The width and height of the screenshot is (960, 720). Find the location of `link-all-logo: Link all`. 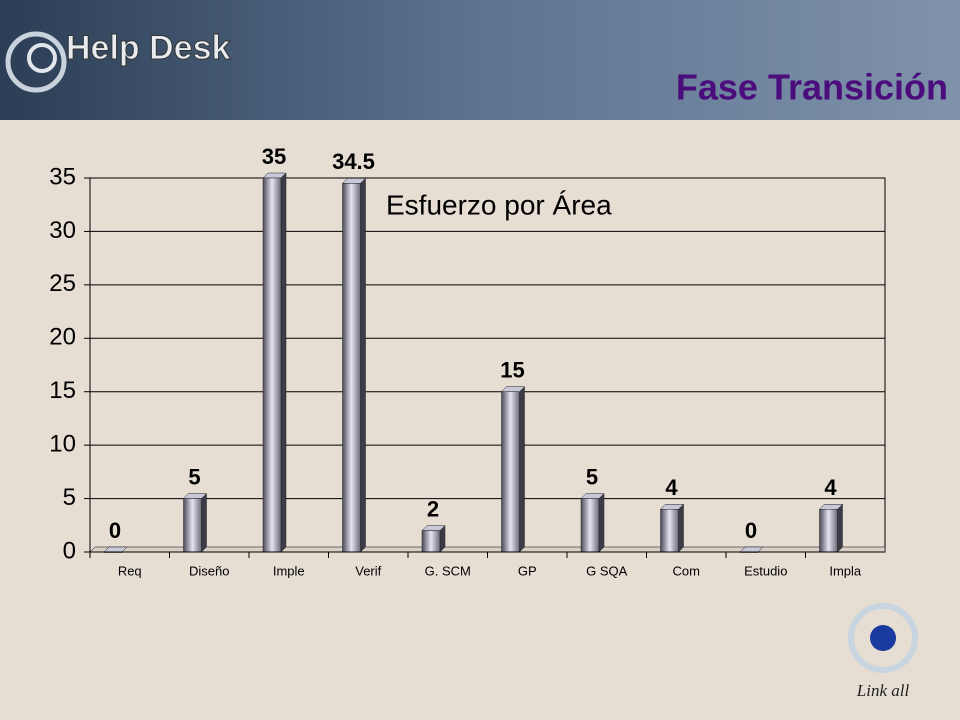

link-all-logo: Link all is located at coordinates (883, 651).